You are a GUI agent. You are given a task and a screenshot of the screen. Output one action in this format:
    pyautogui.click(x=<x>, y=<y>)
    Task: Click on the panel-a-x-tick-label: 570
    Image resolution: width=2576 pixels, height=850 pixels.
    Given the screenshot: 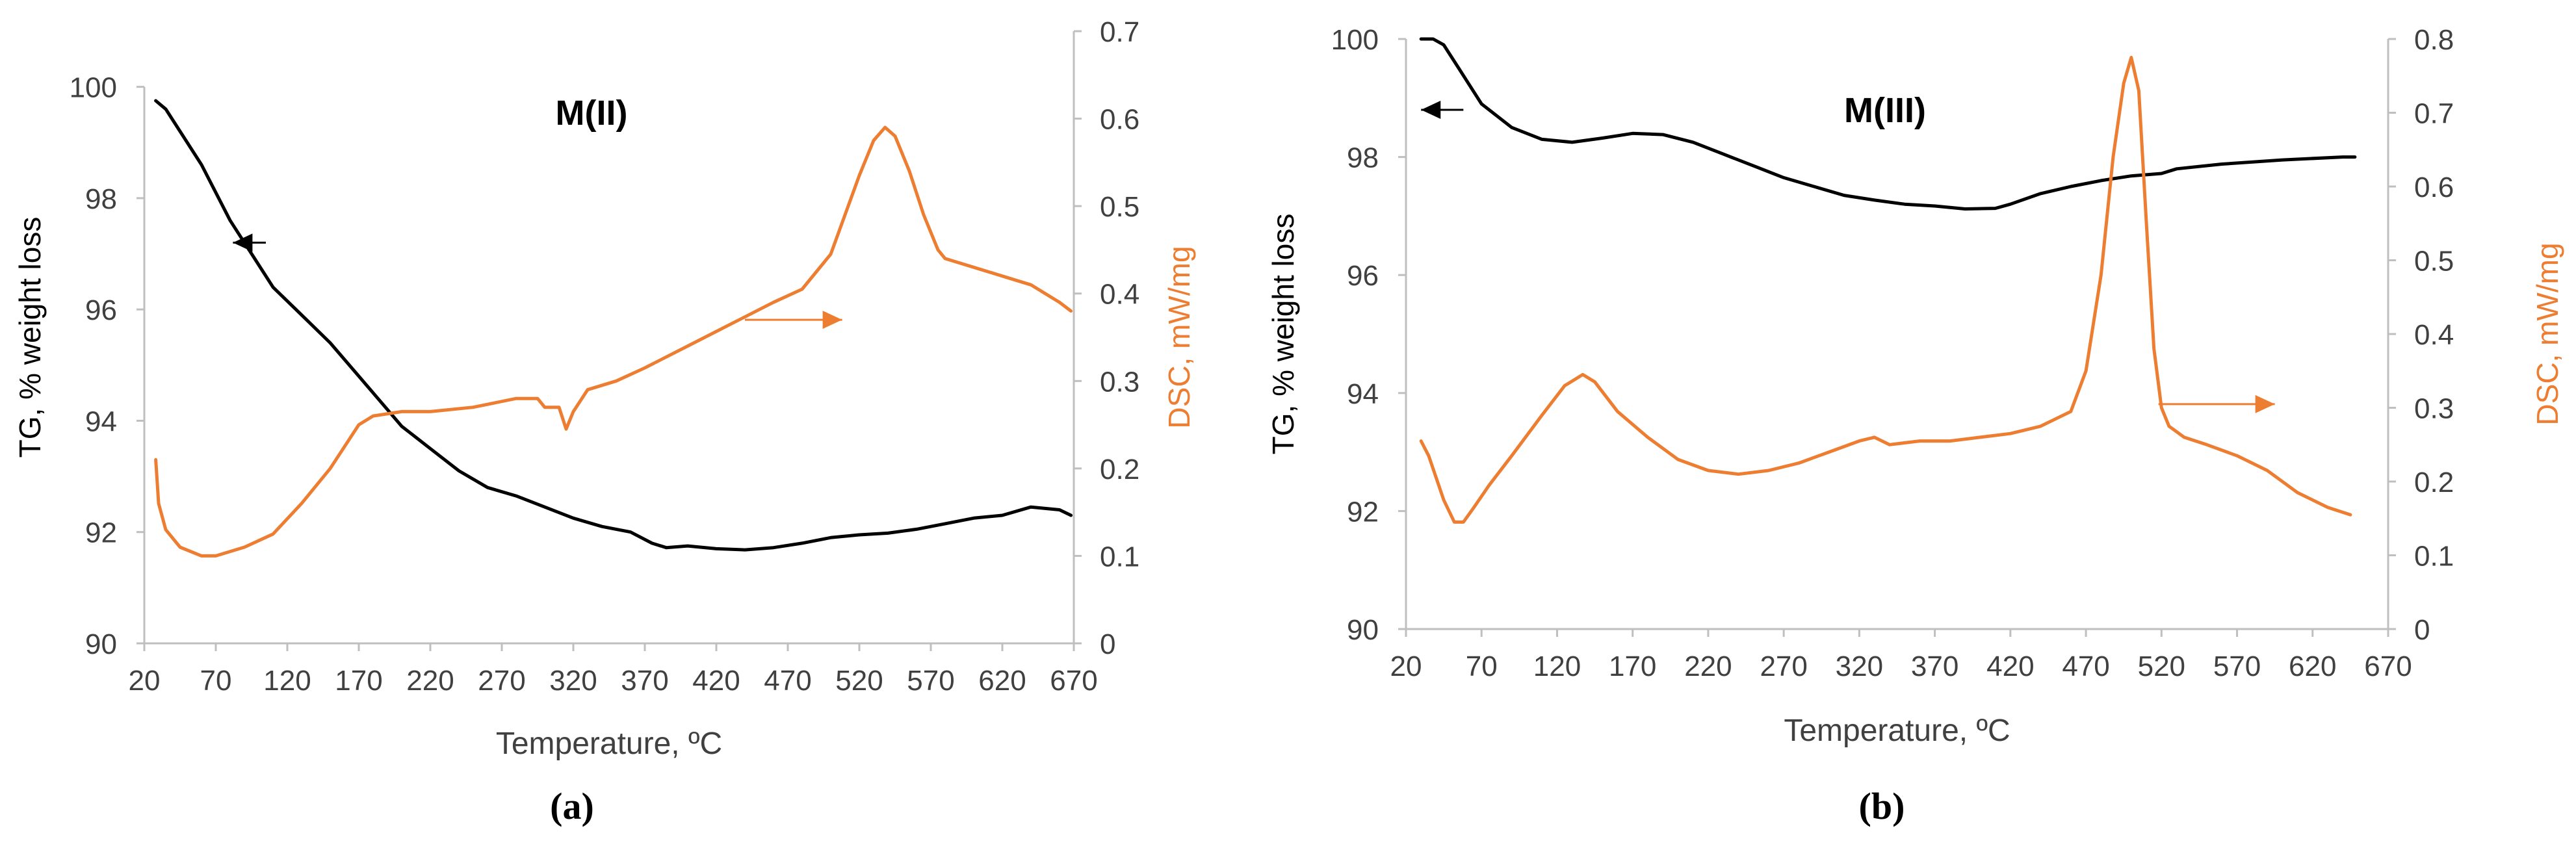 What is the action you would take?
    pyautogui.click(x=930, y=681)
    